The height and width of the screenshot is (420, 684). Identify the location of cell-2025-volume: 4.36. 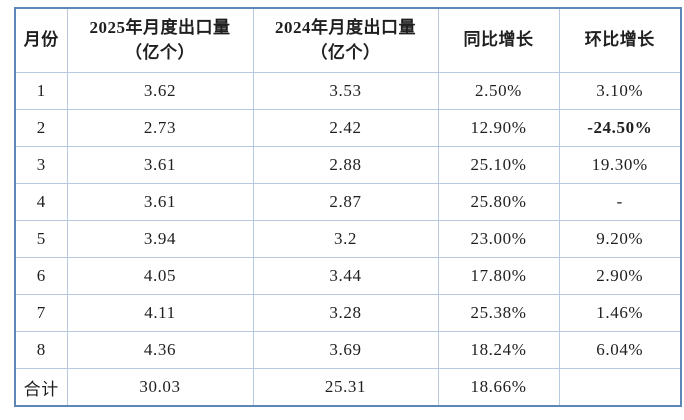
(160, 350).